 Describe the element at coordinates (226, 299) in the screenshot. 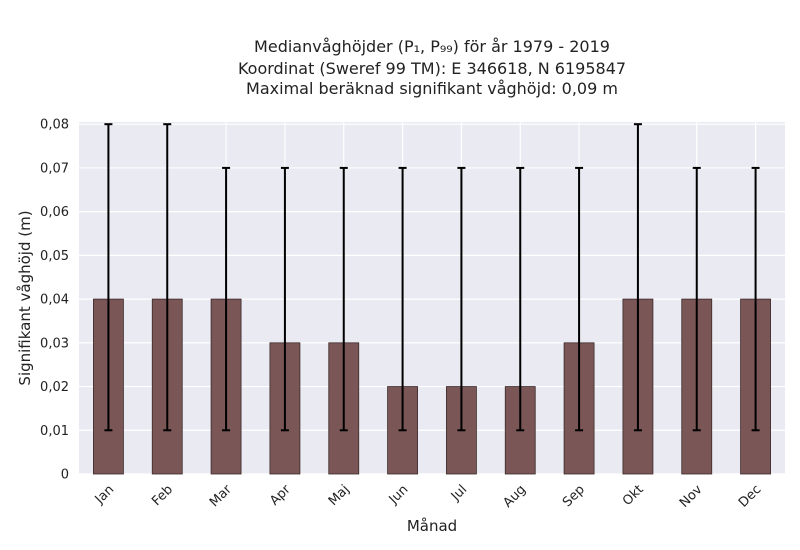

I see `error-bar-mar` at that location.